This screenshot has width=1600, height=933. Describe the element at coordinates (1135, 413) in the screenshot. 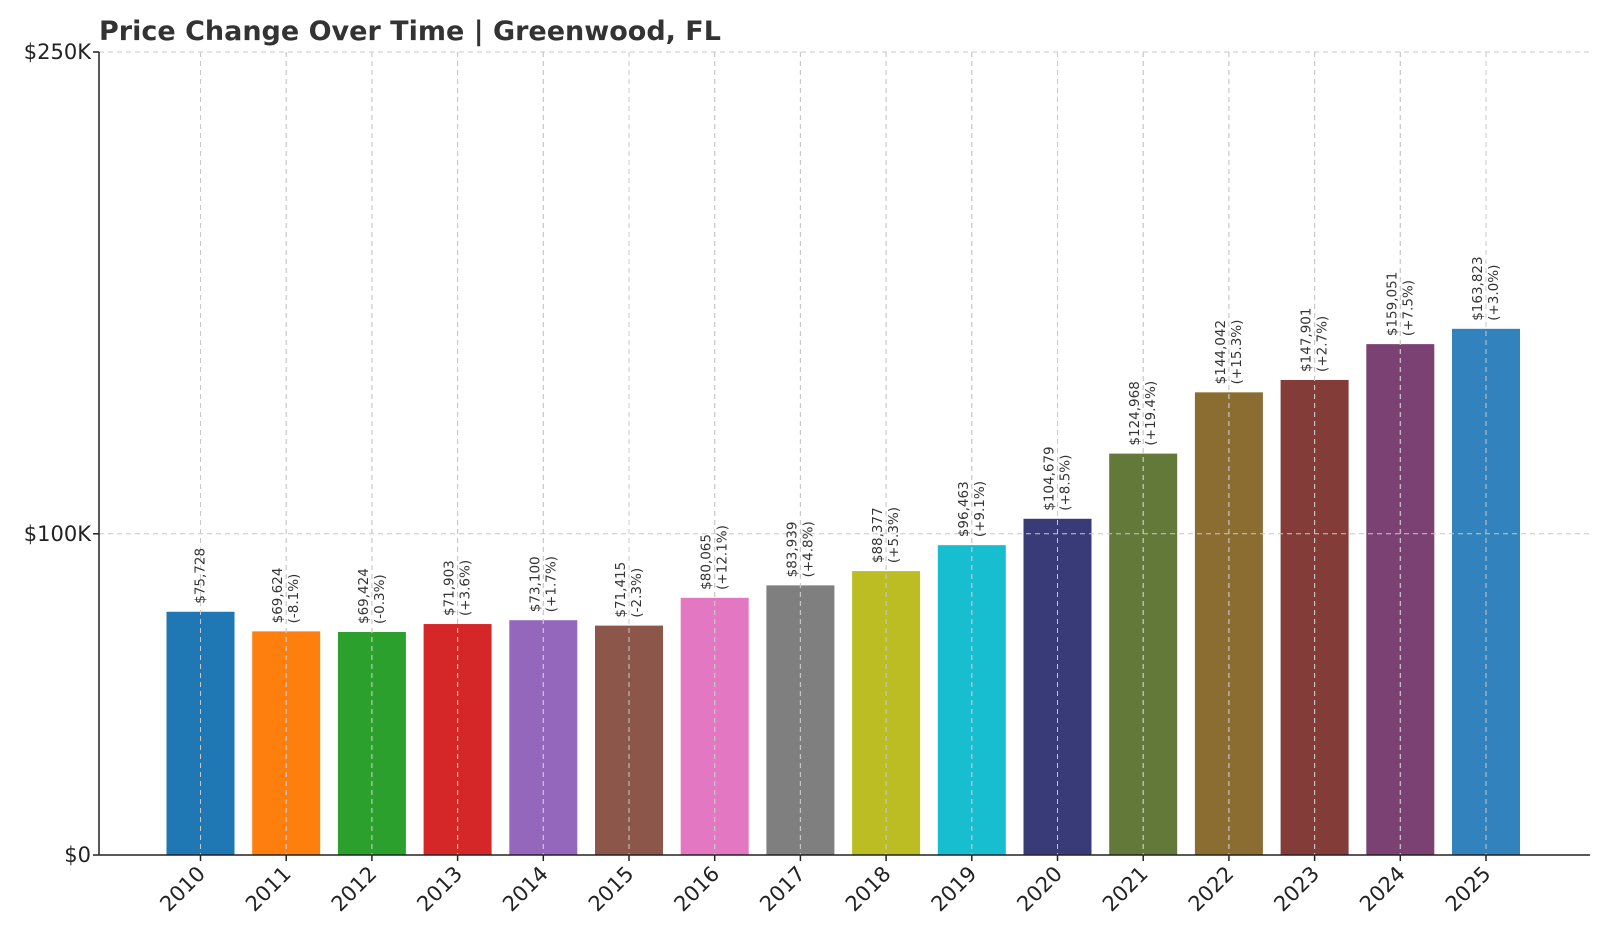

I see `value-label: $124,968` at that location.